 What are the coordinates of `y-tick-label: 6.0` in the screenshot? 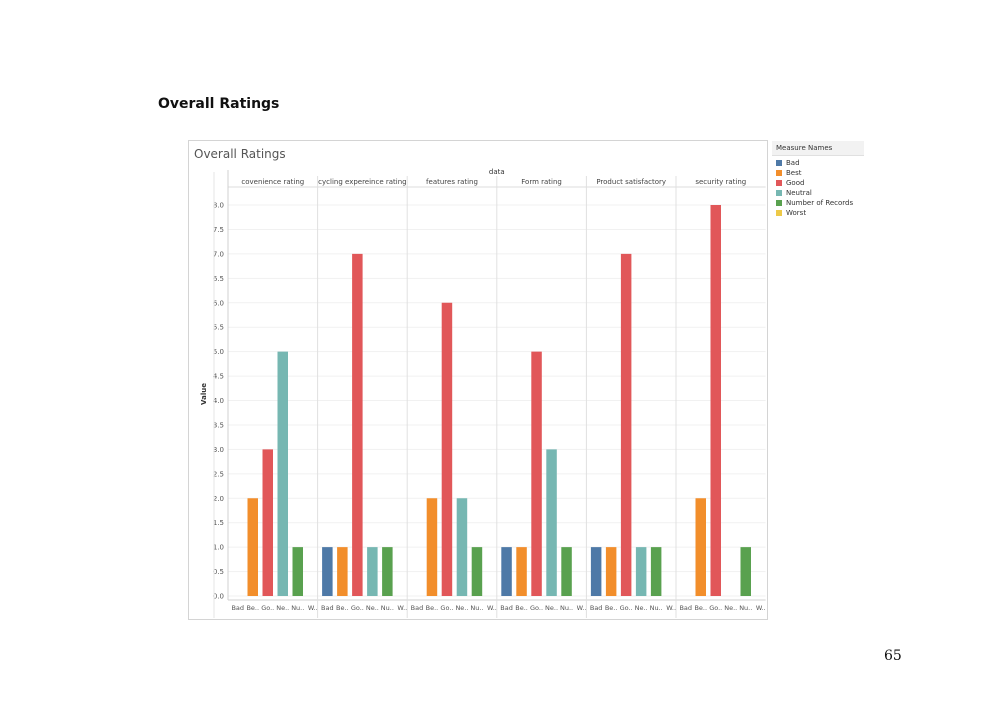 It's located at (218, 303).